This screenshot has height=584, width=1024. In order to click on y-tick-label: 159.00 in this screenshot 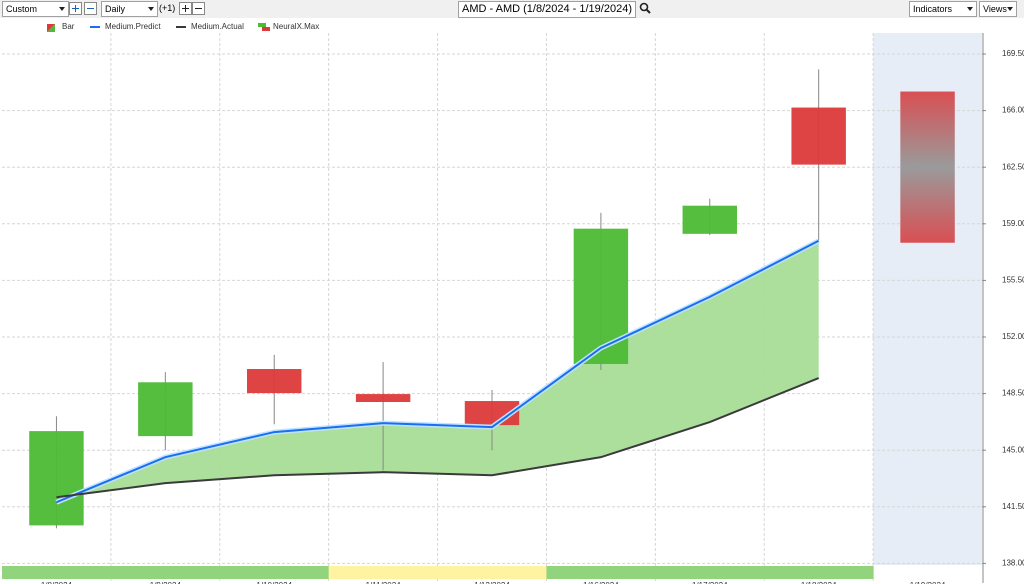, I will do `click(1013, 223)`.